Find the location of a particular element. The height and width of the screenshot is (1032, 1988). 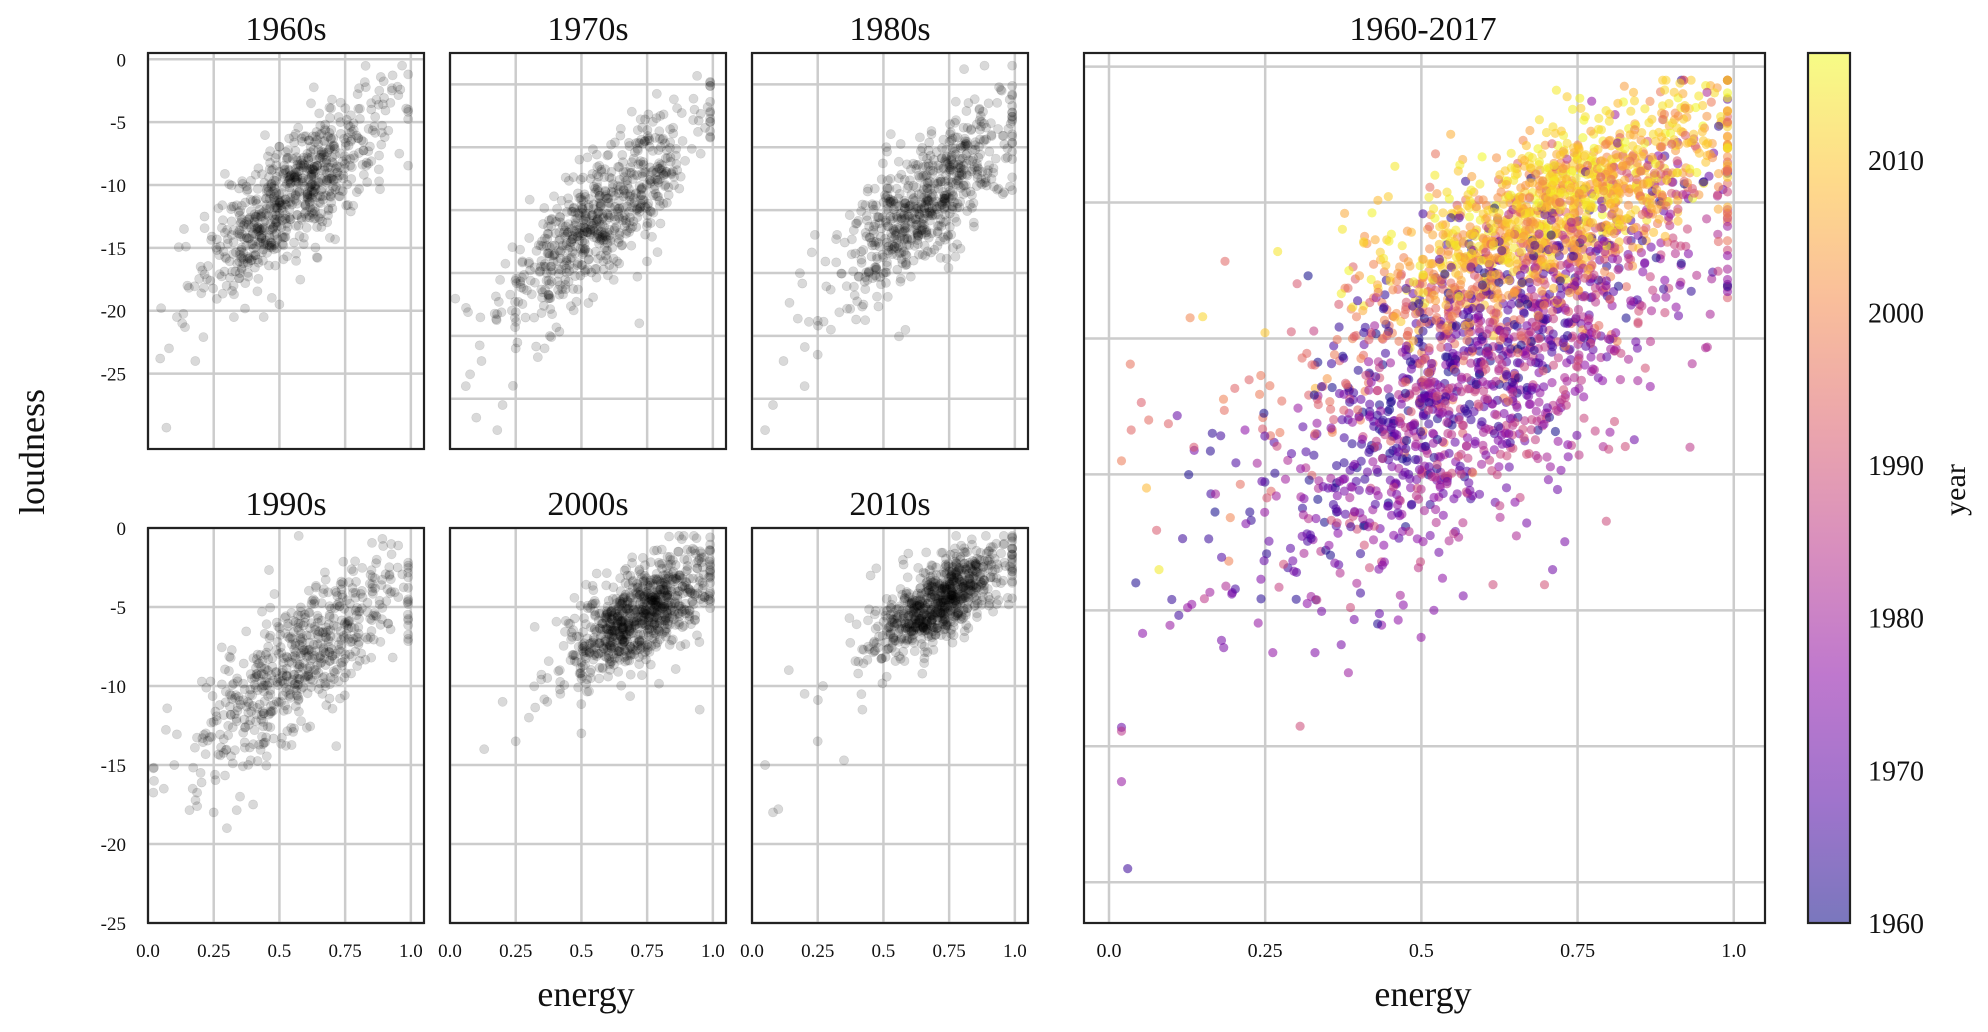

combined-xlabel: energy is located at coordinates (1422, 994).